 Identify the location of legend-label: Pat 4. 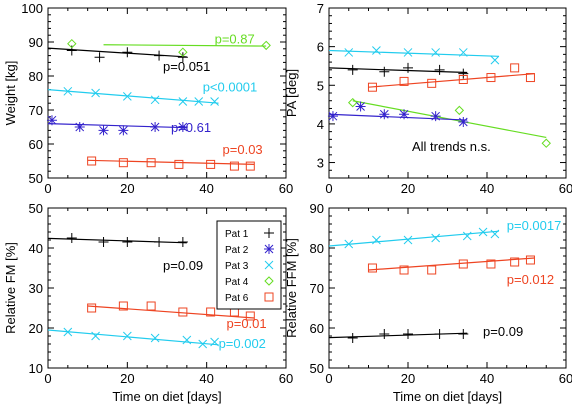
(237, 282).